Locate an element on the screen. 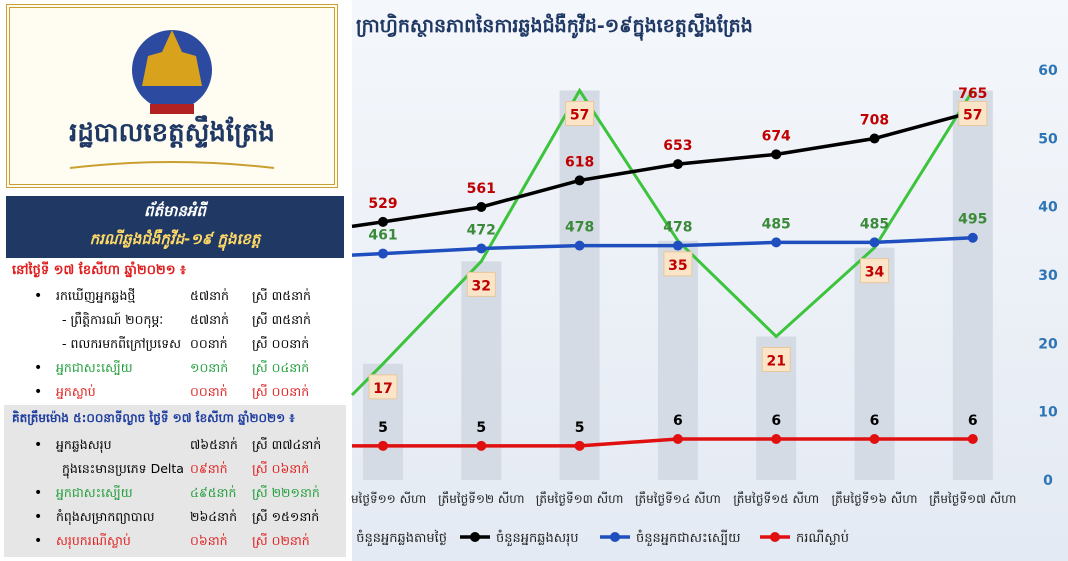  legend-label: ករណីស្លាប់ is located at coordinates (822, 537).